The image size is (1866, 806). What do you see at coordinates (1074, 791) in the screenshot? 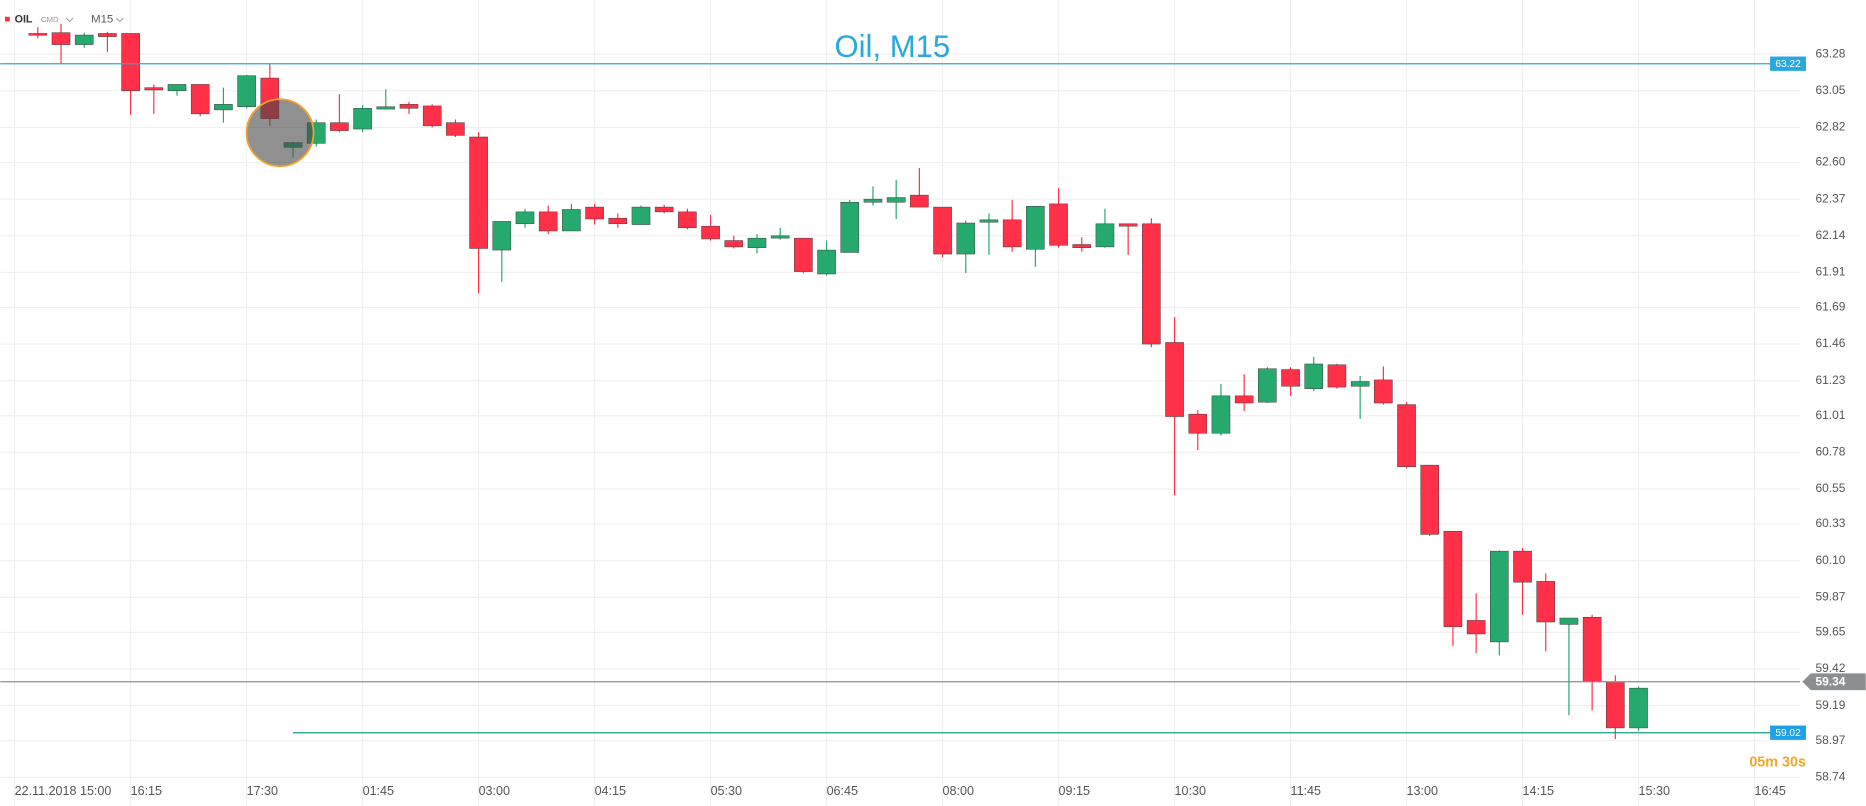
I see `x-tick-label: 09:15` at bounding box center [1074, 791].